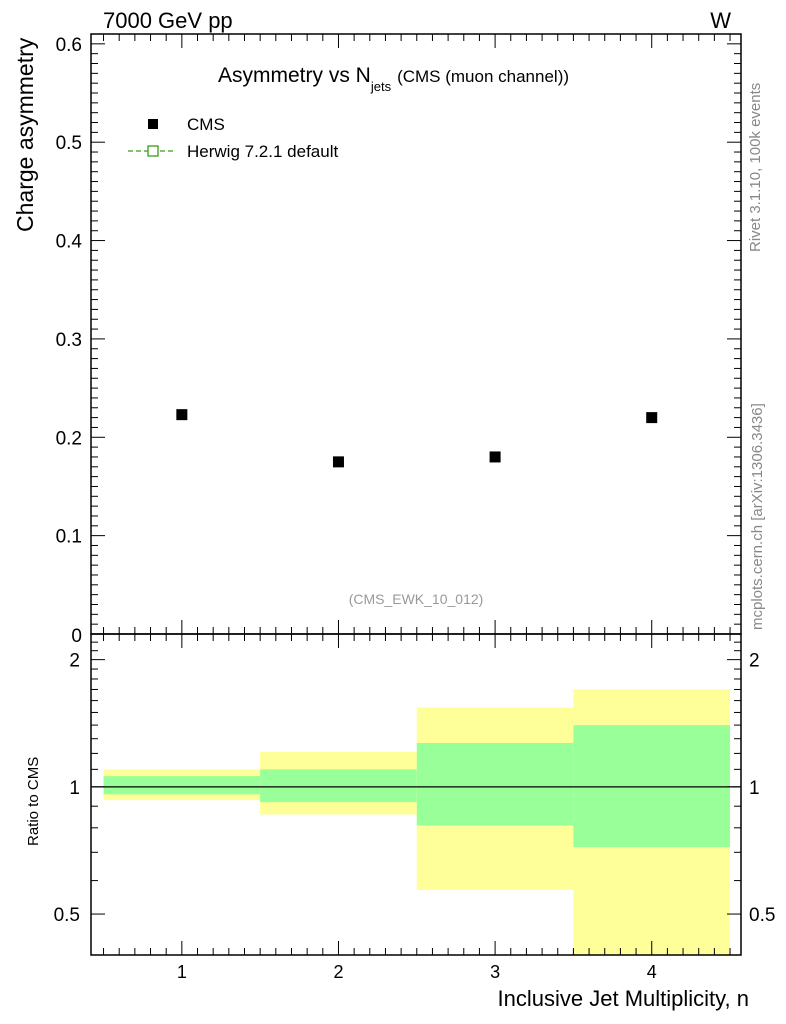  I want to click on ratio-y-tick-label-1: 1, so click(74, 788).